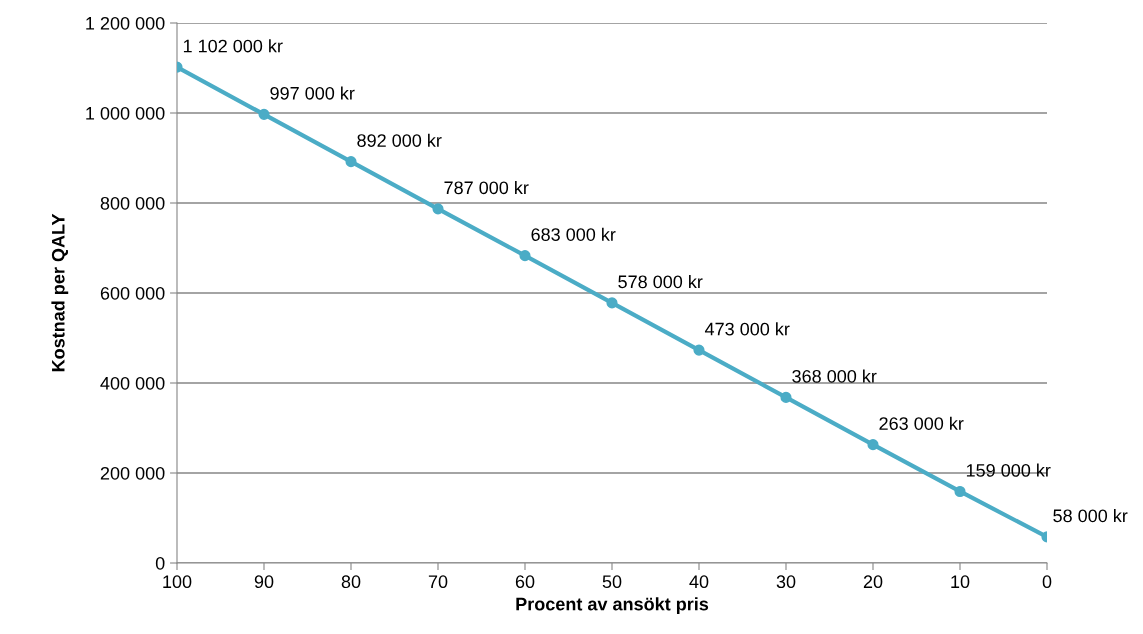 This screenshot has width=1143, height=634. What do you see at coordinates (786, 582) in the screenshot?
I see `x-tick-label: 30` at bounding box center [786, 582].